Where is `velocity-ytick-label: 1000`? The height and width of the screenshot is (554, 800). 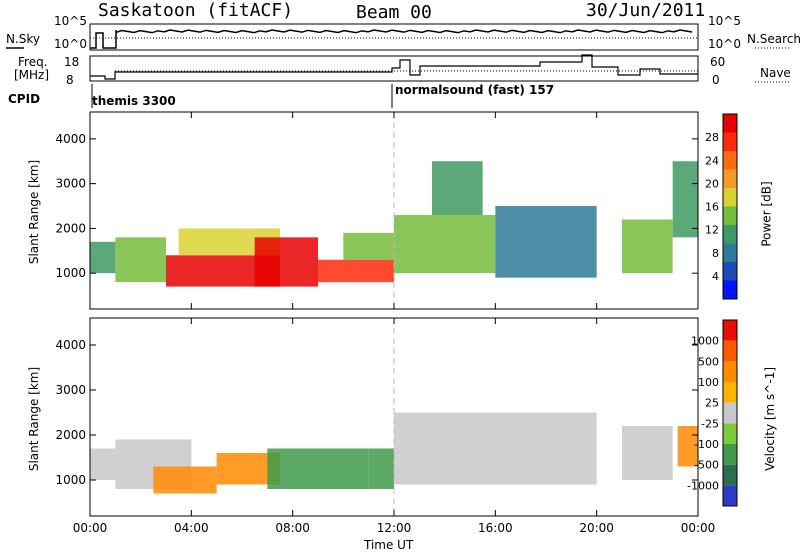 velocity-ytick-label: 1000 is located at coordinates (70, 480).